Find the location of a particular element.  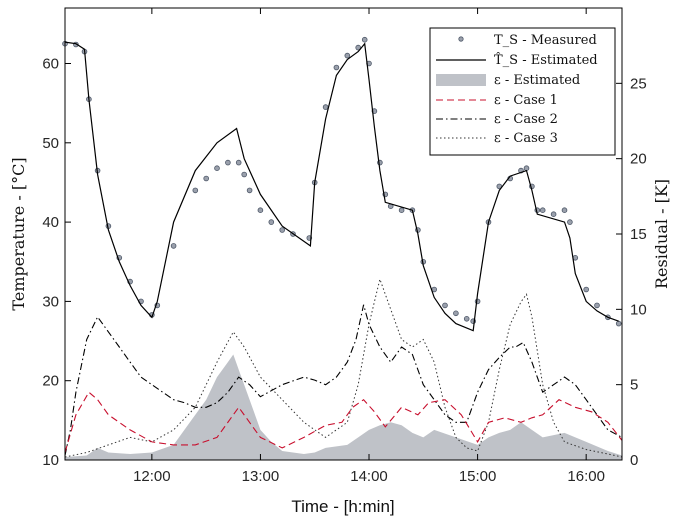

y-left-tick-label: 10 is located at coordinates (50, 460).